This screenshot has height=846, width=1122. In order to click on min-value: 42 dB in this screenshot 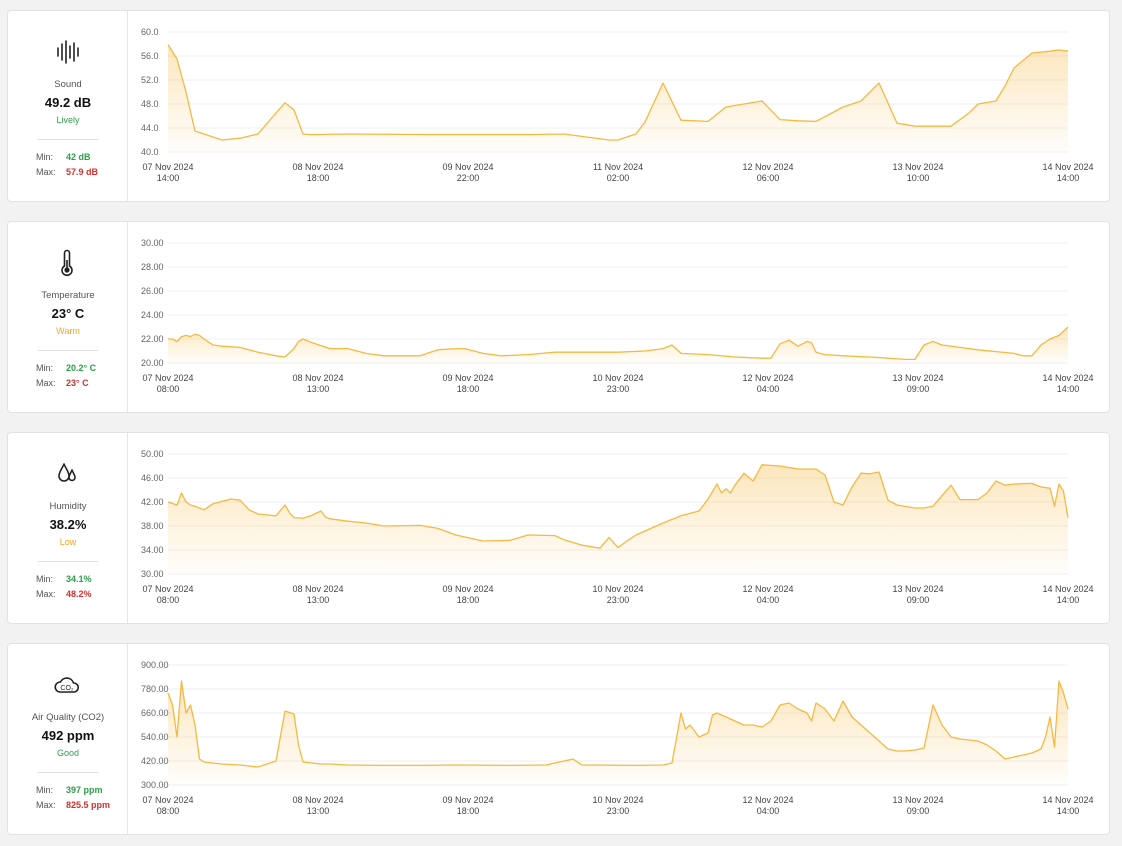, I will do `click(78, 157)`.